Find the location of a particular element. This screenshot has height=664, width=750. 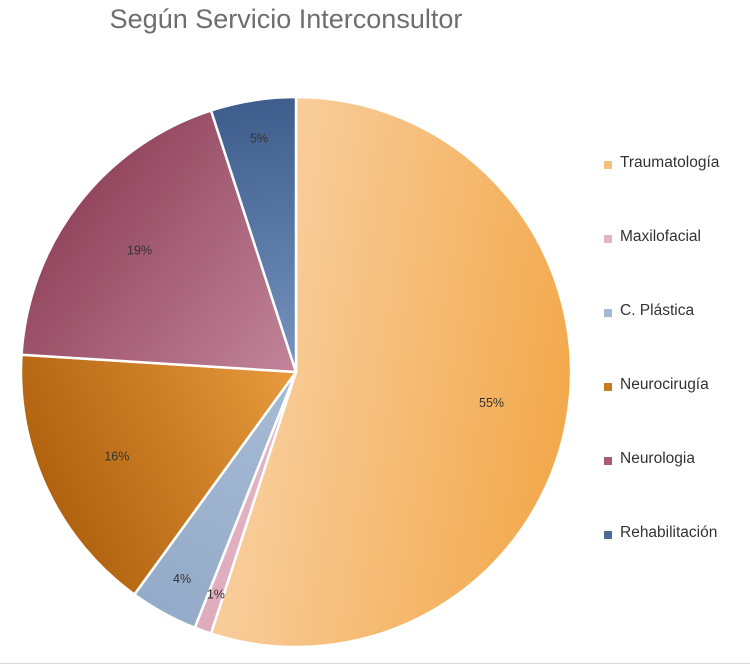

data-label-c-plastica: 4% is located at coordinates (182, 579).